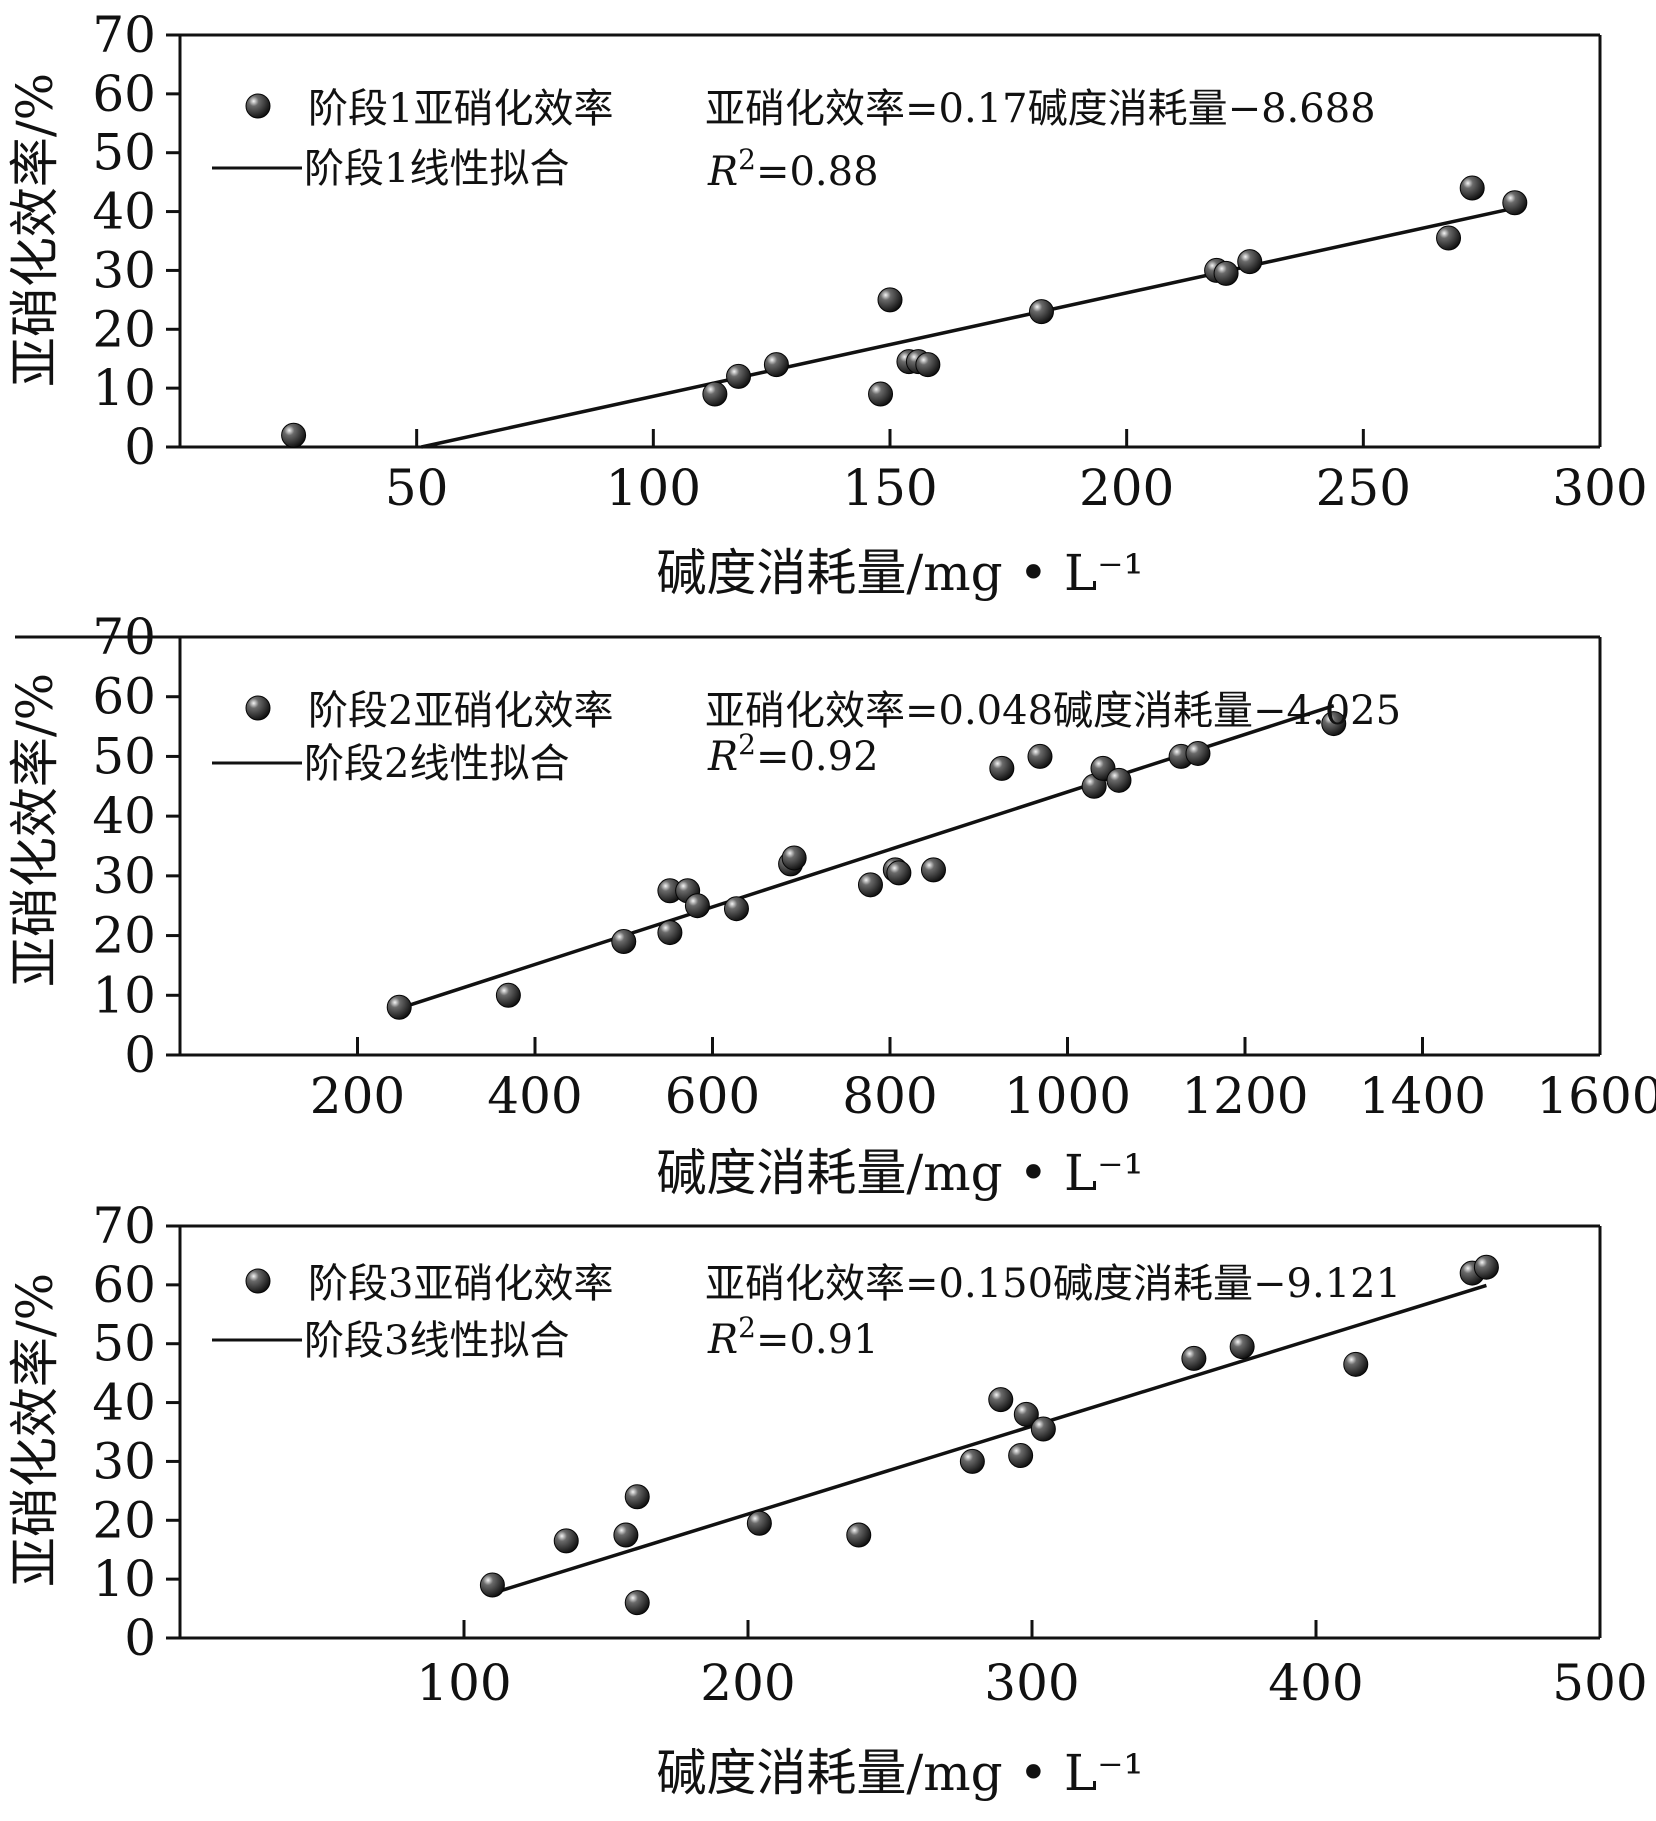 The image size is (1656, 1821). I want to click on x-tick-label: 50, so click(417, 488).